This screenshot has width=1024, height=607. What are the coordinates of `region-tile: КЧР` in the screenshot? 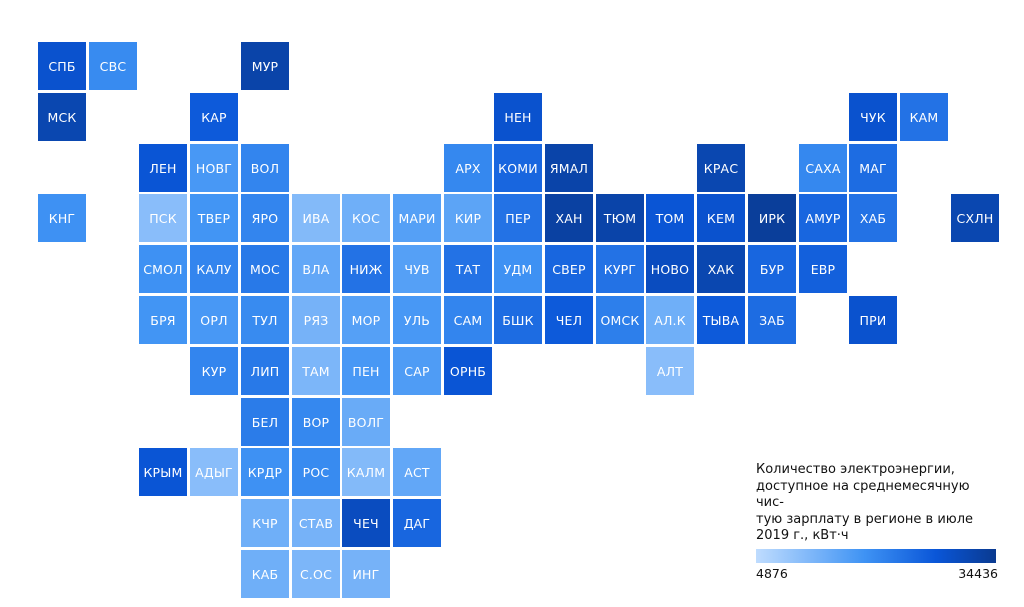 It's located at (265, 523).